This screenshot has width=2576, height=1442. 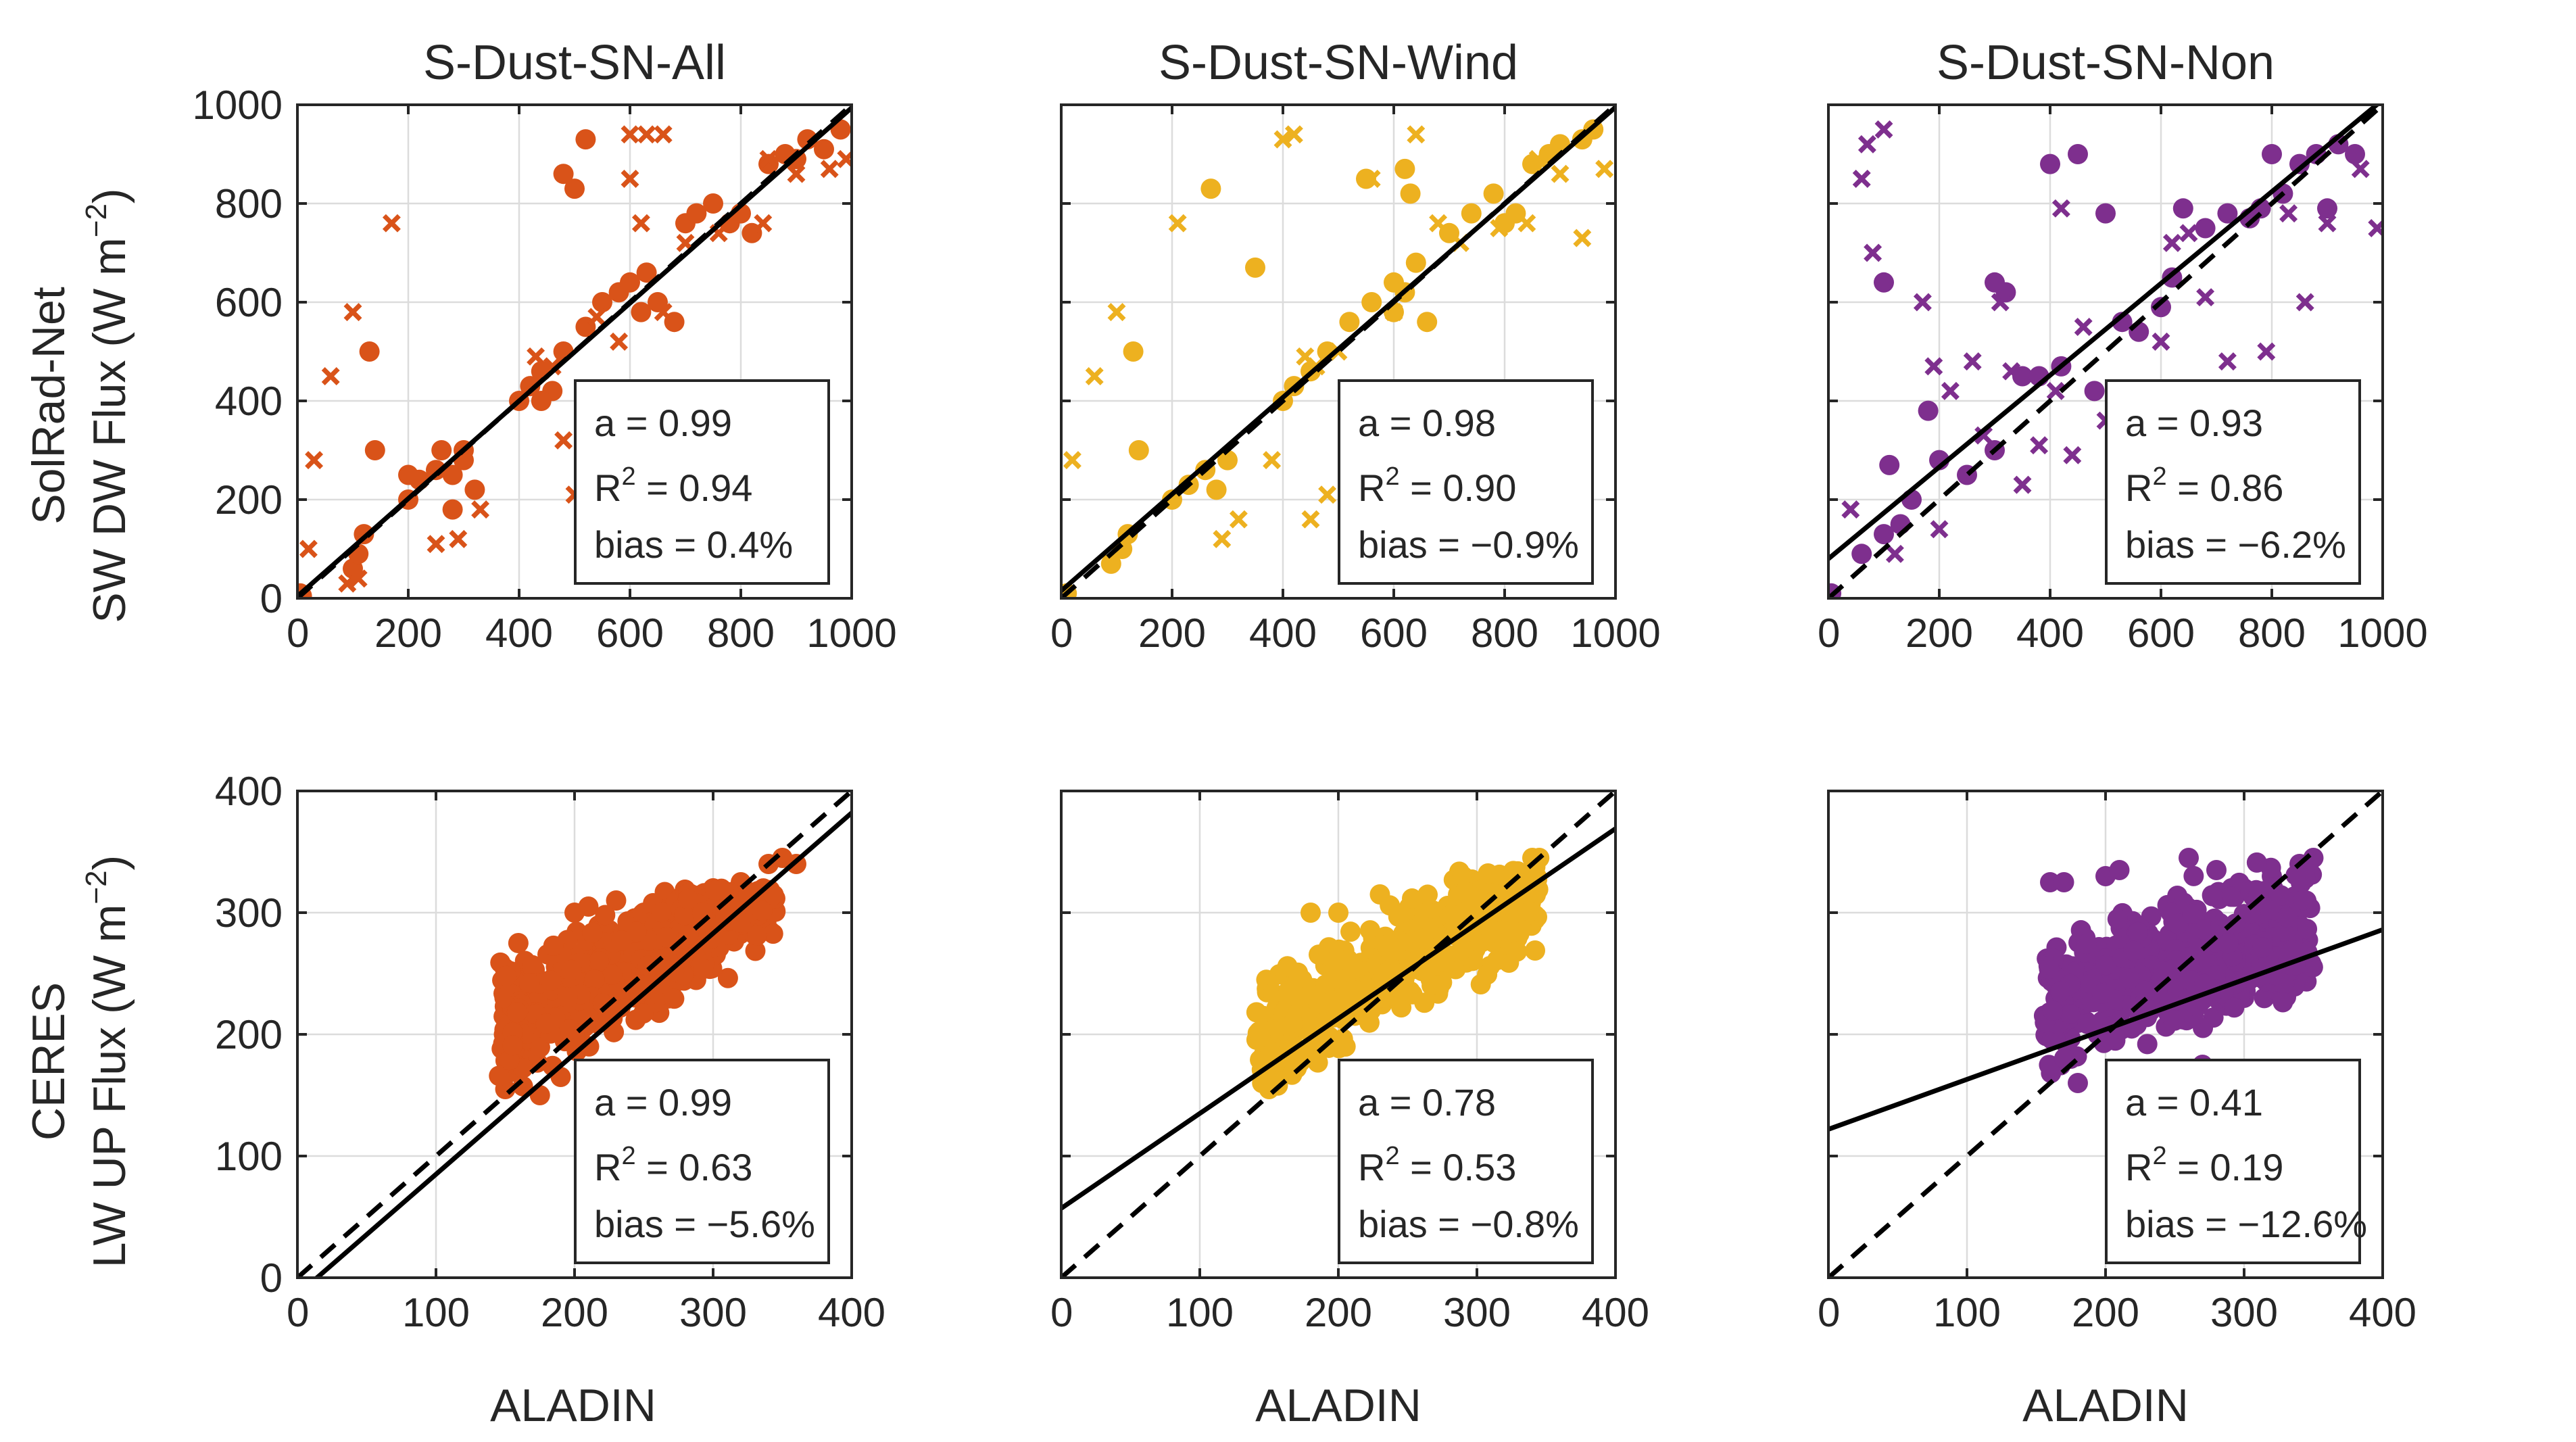 I want to click on chart-0-xtick-label-4: 800, so click(x=741, y=633).